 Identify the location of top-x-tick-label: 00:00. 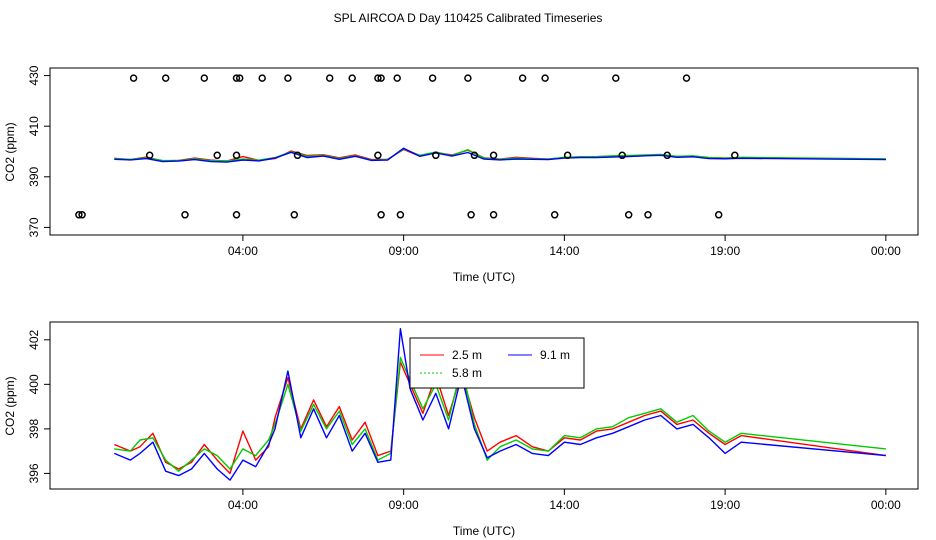
(886, 251).